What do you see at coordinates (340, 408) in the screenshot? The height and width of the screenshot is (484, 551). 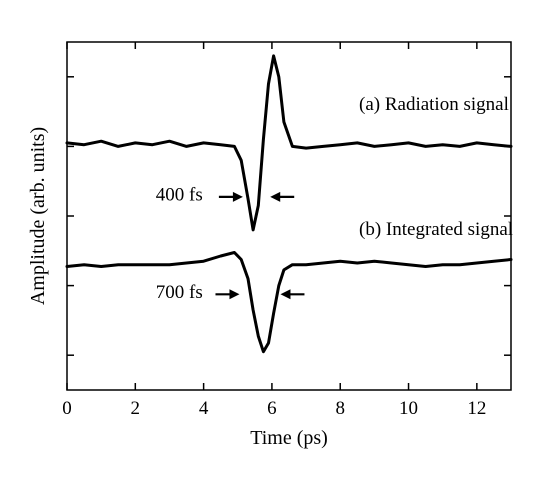 I see `x-tick-label-4: 8` at bounding box center [340, 408].